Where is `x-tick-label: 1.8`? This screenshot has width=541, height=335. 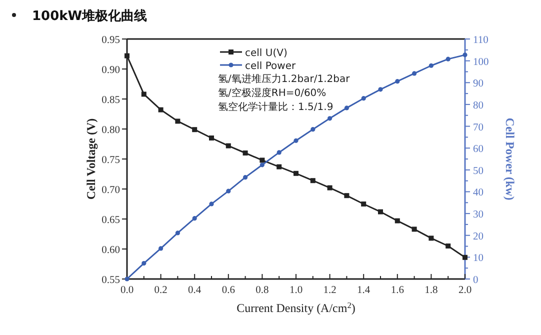 x-tick-label: 1.8 is located at coordinates (431, 290).